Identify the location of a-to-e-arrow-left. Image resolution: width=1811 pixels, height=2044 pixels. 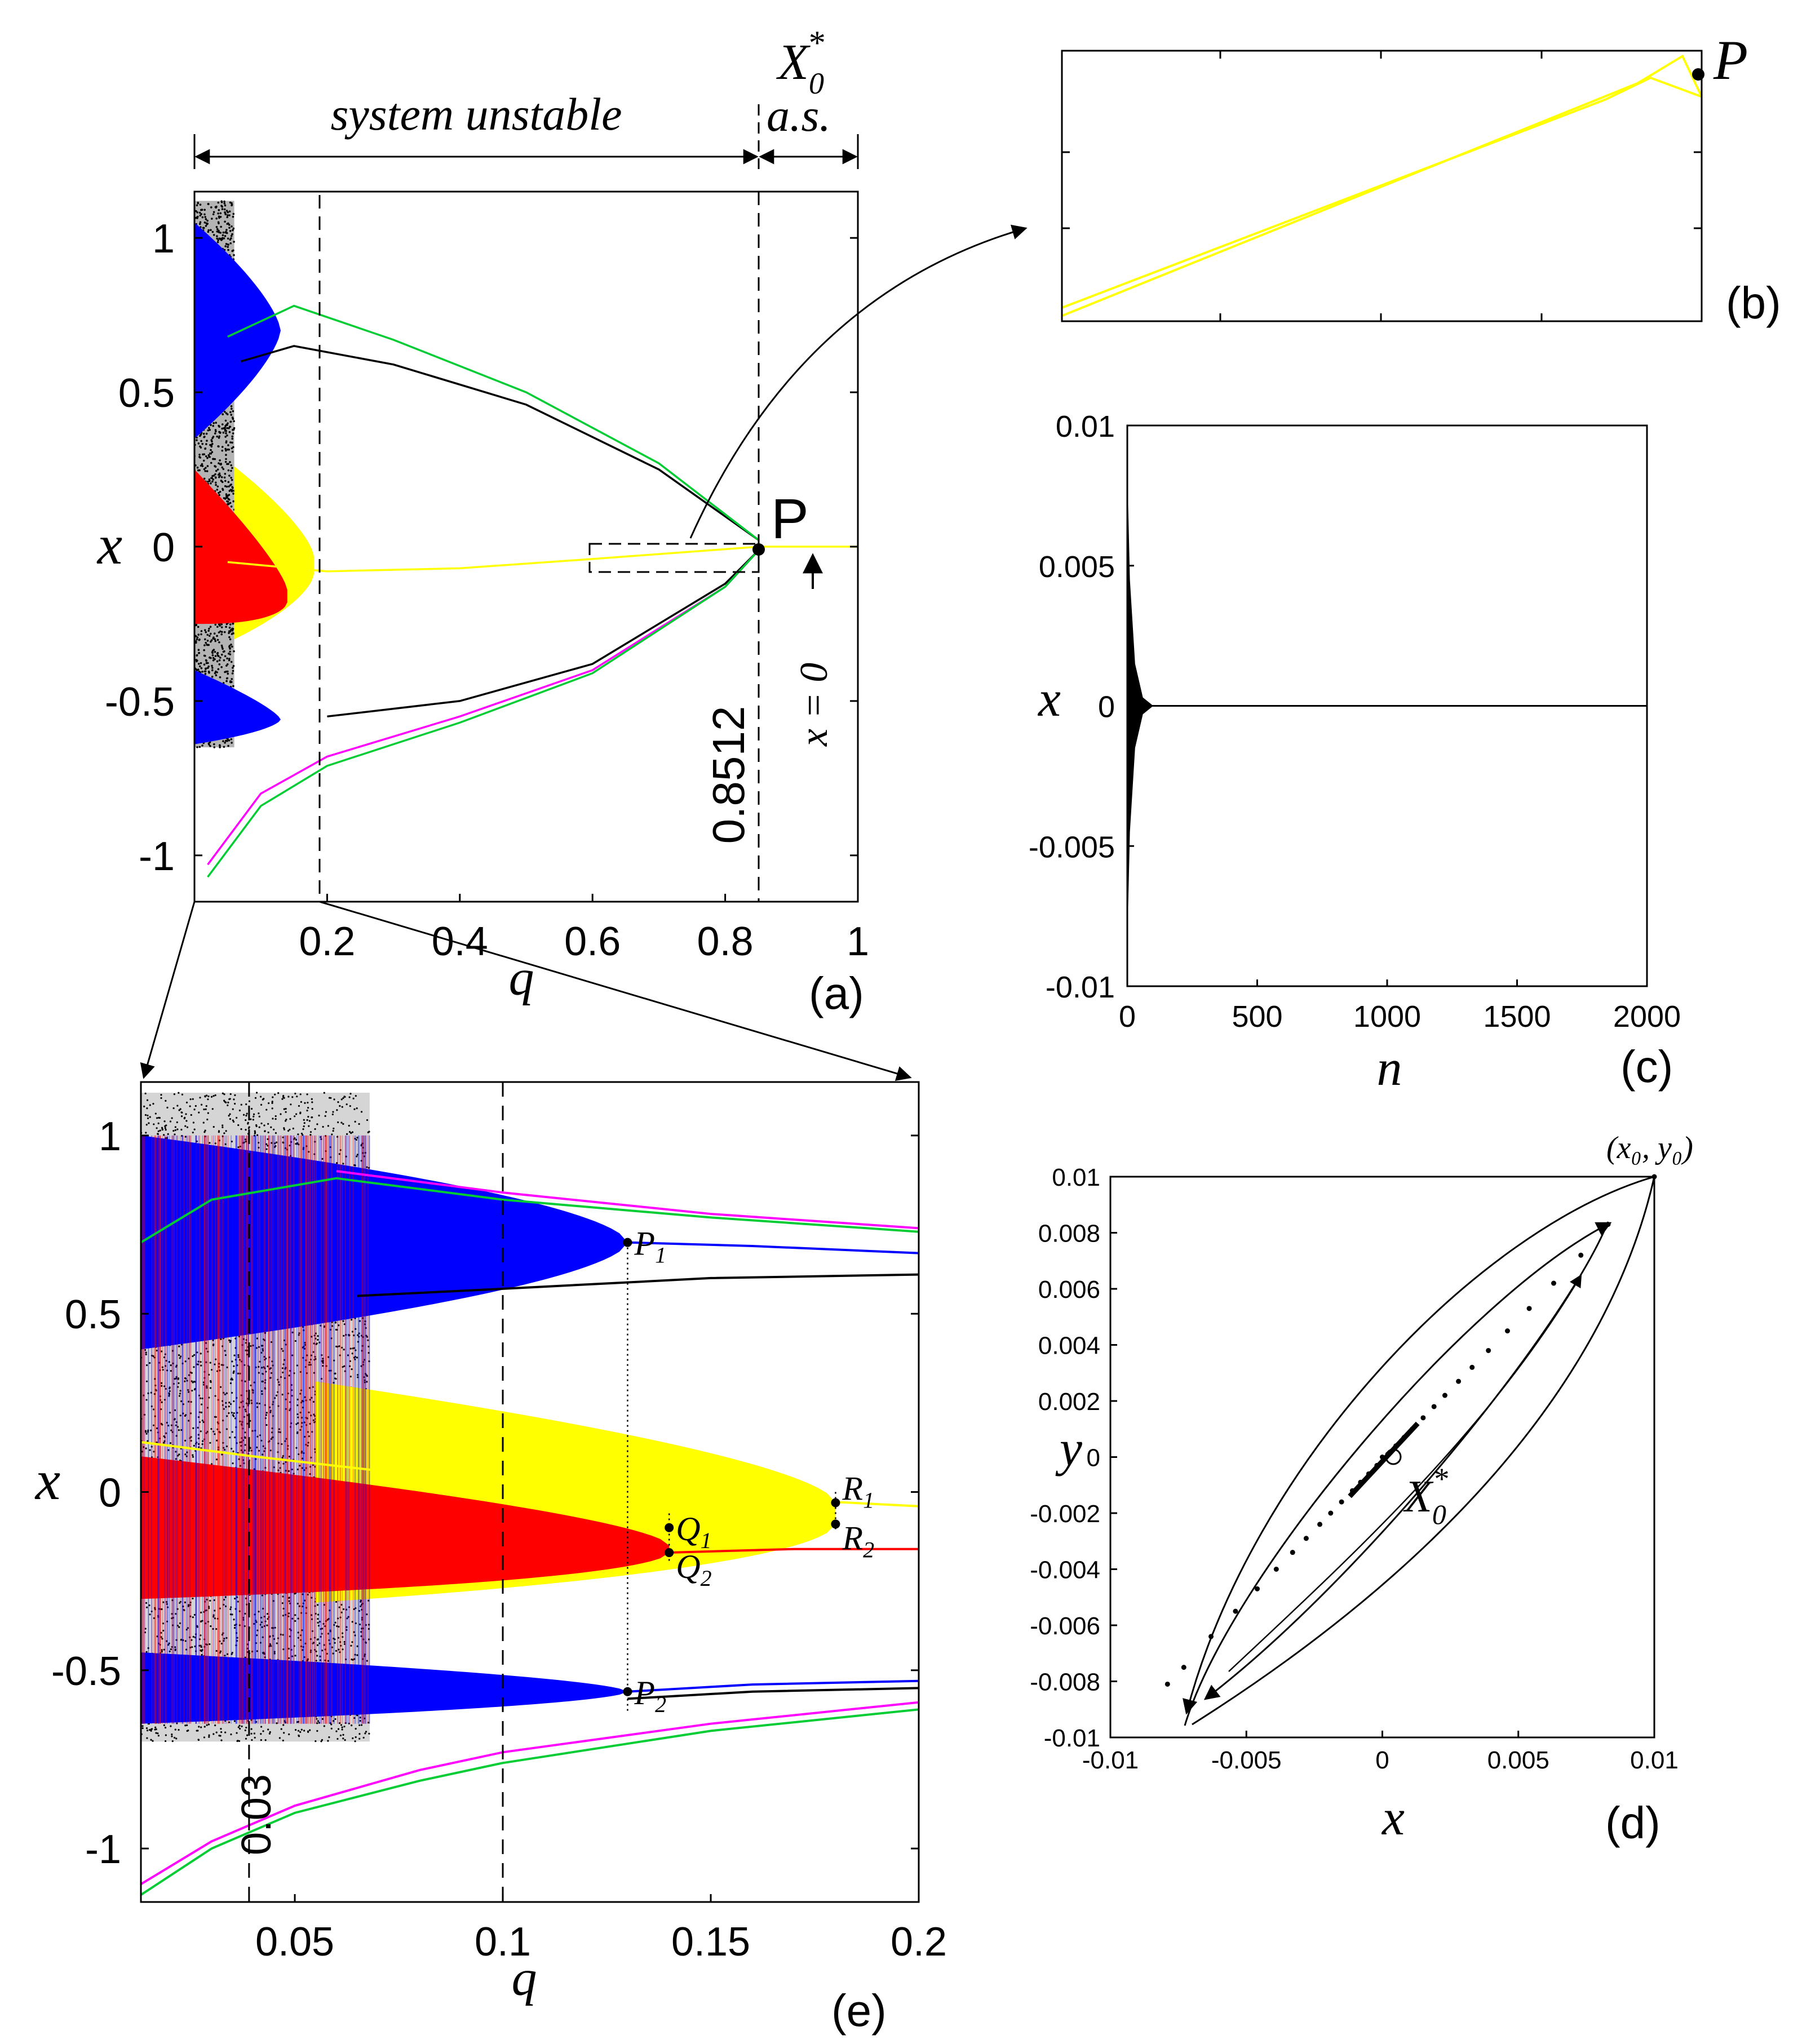
(168, 990).